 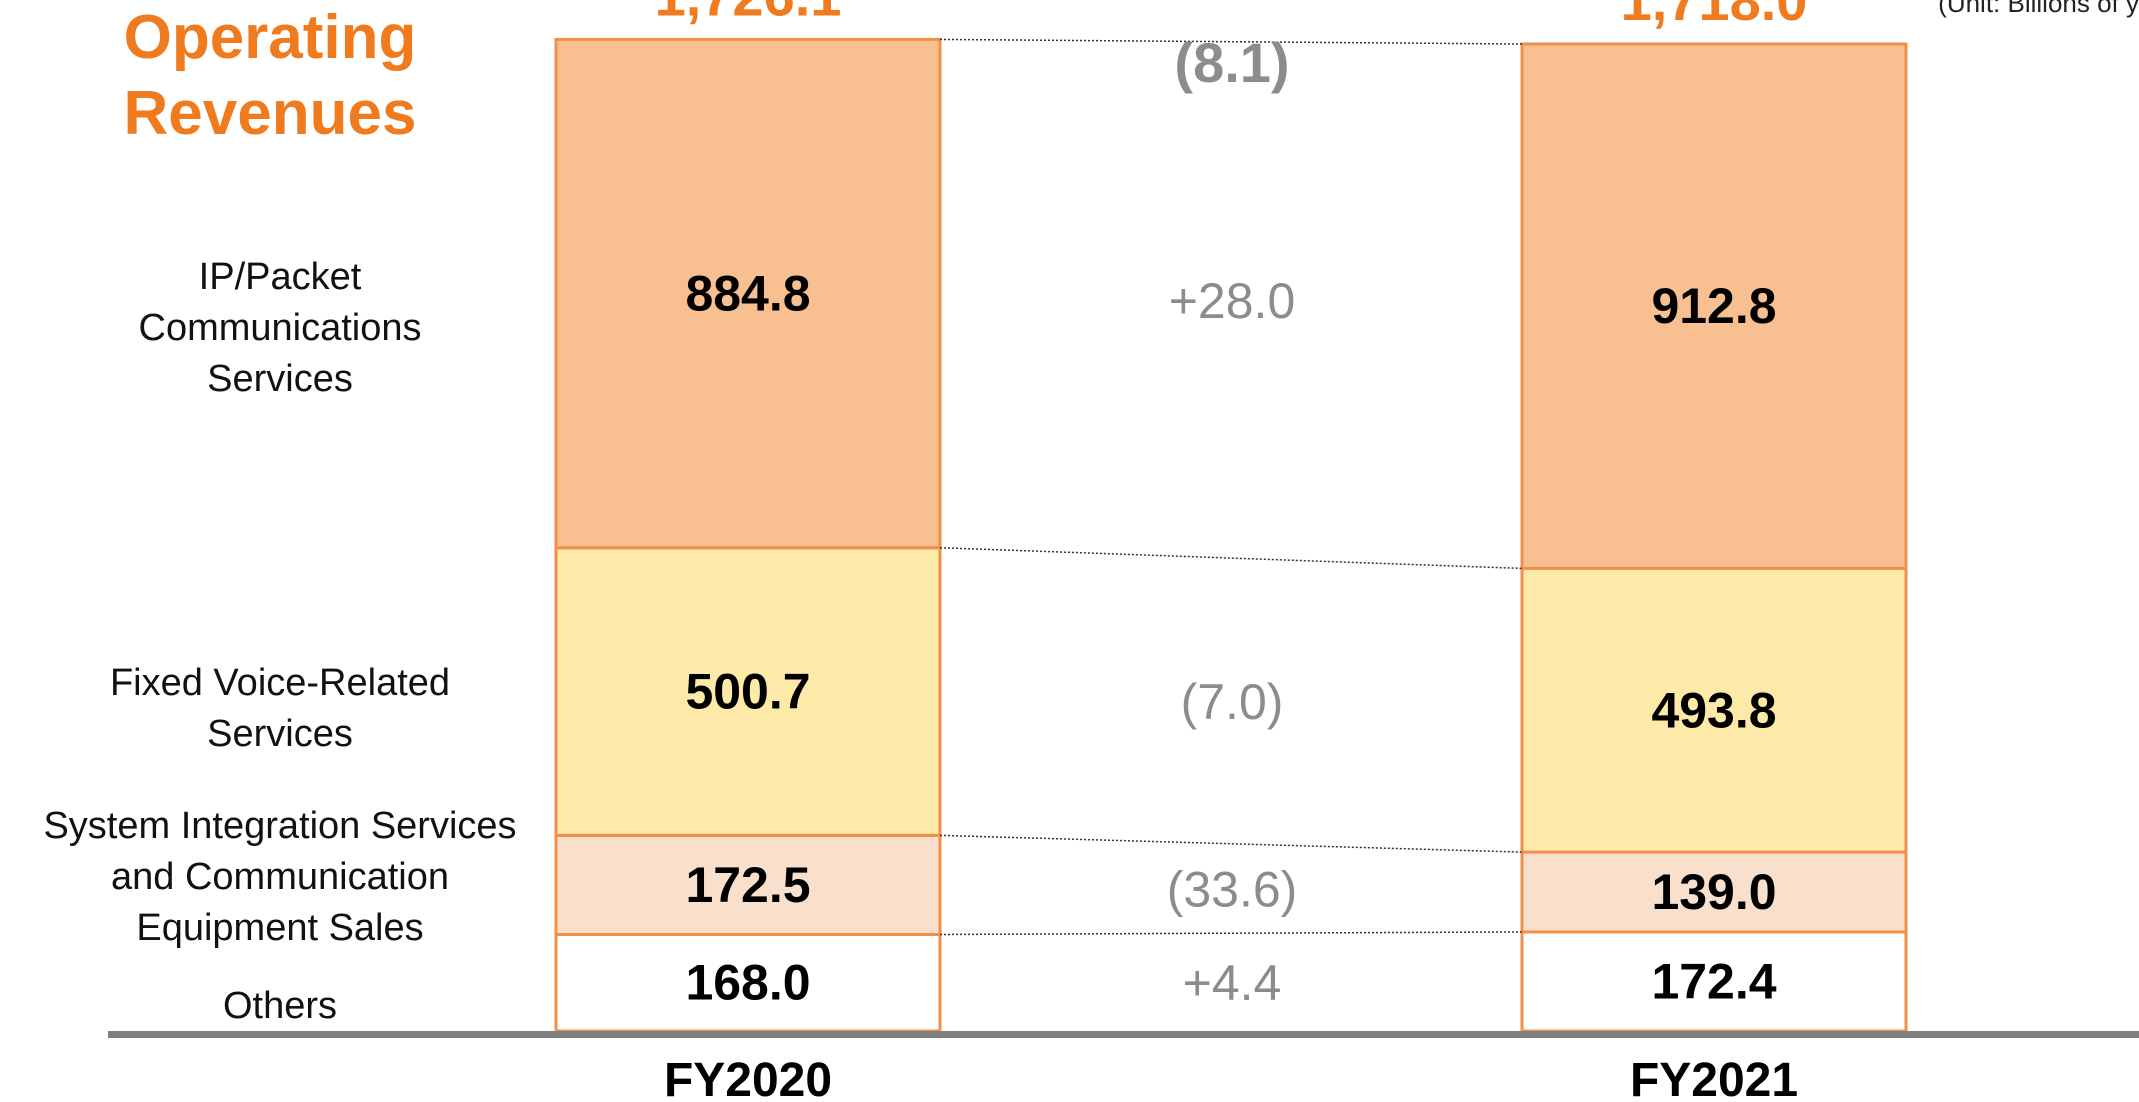 I want to click on value-label-others-fy2020: 168.0, so click(x=747, y=983).